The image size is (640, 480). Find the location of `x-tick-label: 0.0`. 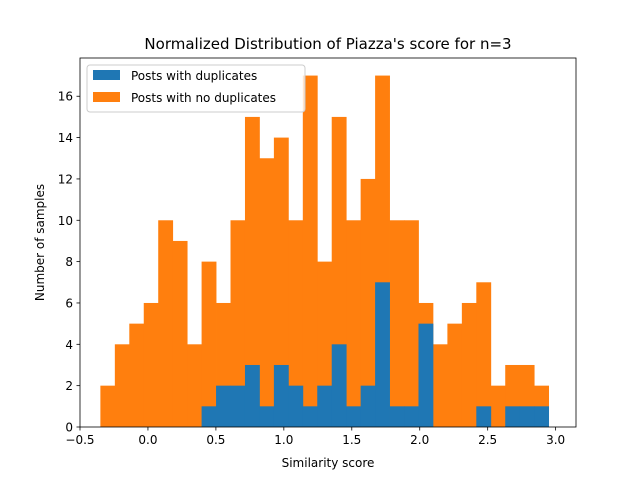

x-tick-label: 0.0 is located at coordinates (147, 440).